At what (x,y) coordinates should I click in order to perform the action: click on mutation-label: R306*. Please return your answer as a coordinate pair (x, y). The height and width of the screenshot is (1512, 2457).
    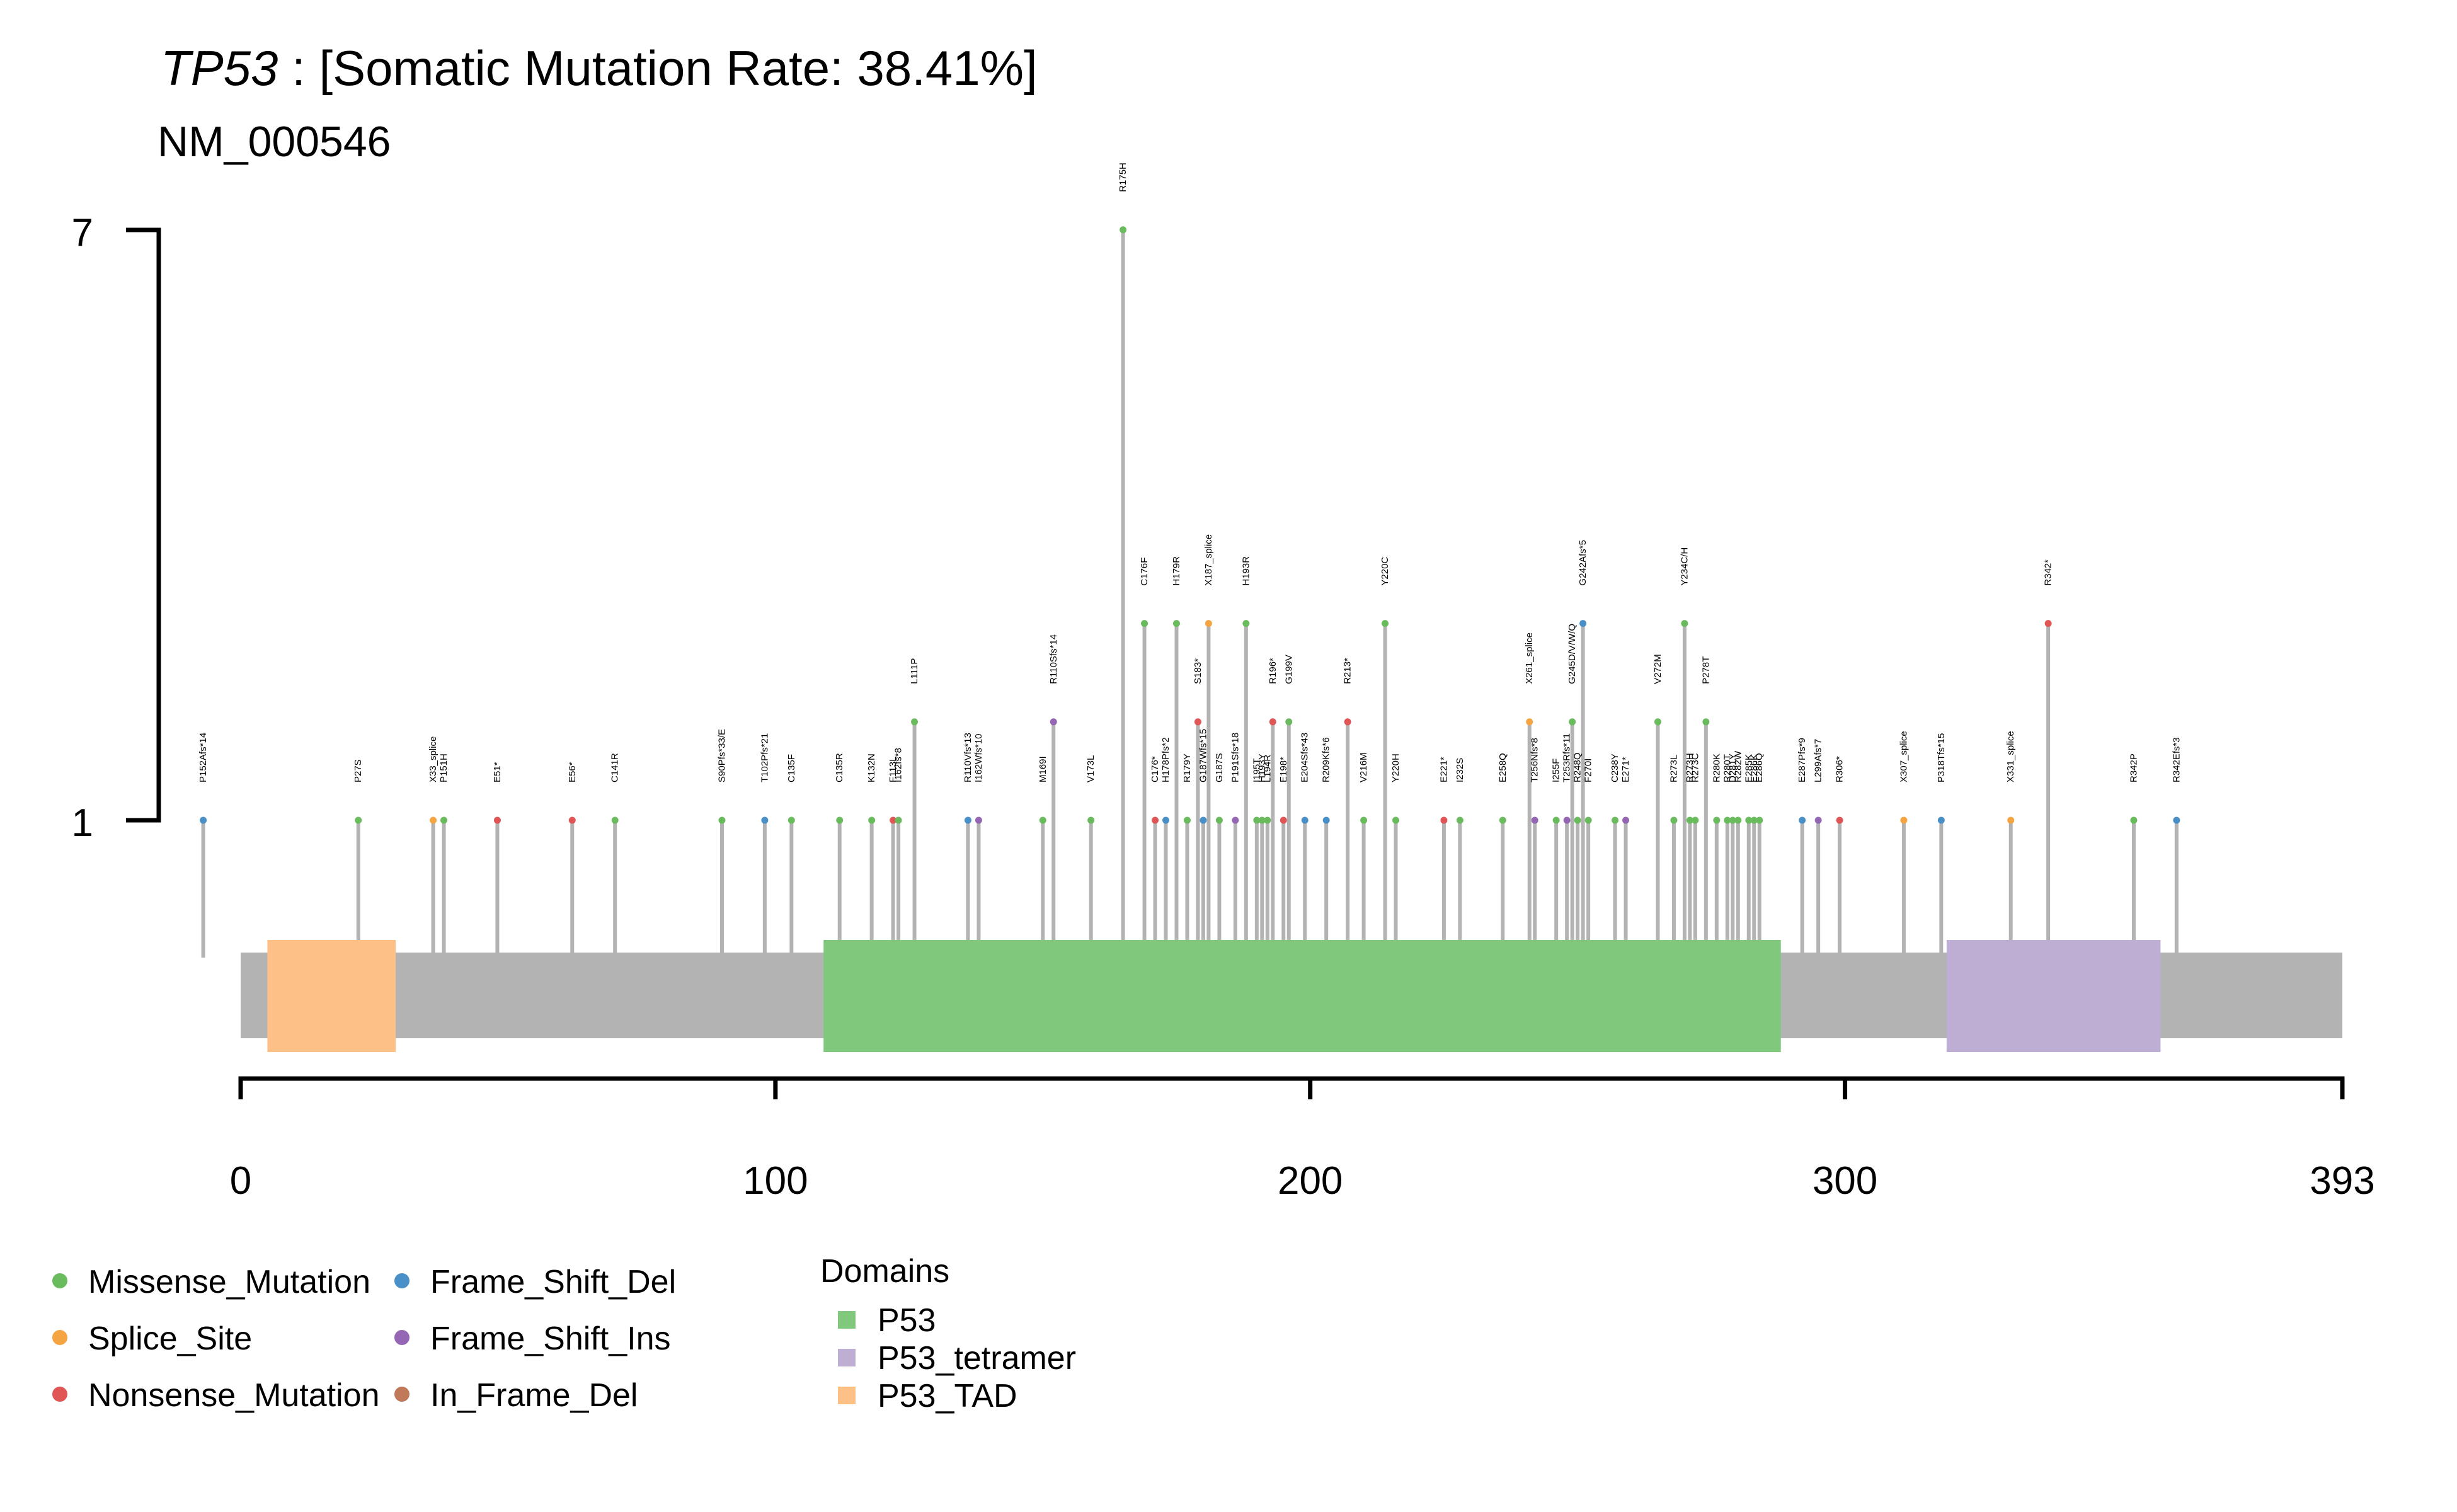
    Looking at the image, I should click on (1840, 769).